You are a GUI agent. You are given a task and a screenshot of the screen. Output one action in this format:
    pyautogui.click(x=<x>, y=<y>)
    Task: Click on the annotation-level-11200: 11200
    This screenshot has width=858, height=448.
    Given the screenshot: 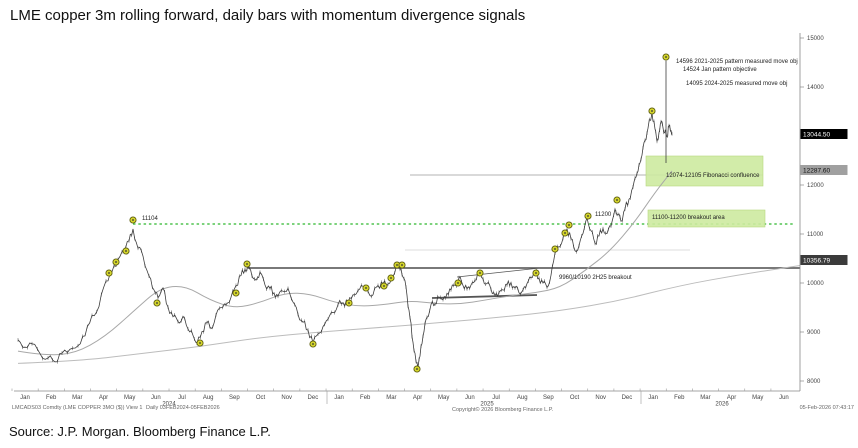 What is the action you would take?
    pyautogui.click(x=603, y=215)
    